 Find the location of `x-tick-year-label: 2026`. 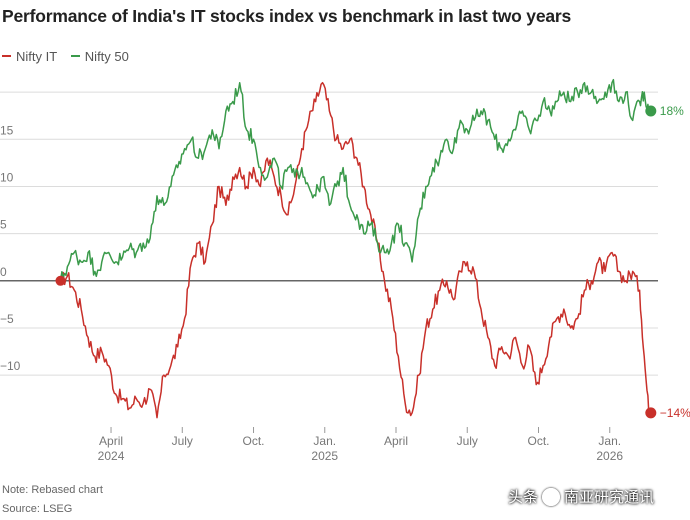

x-tick-year-label: 2026 is located at coordinates (609, 456).